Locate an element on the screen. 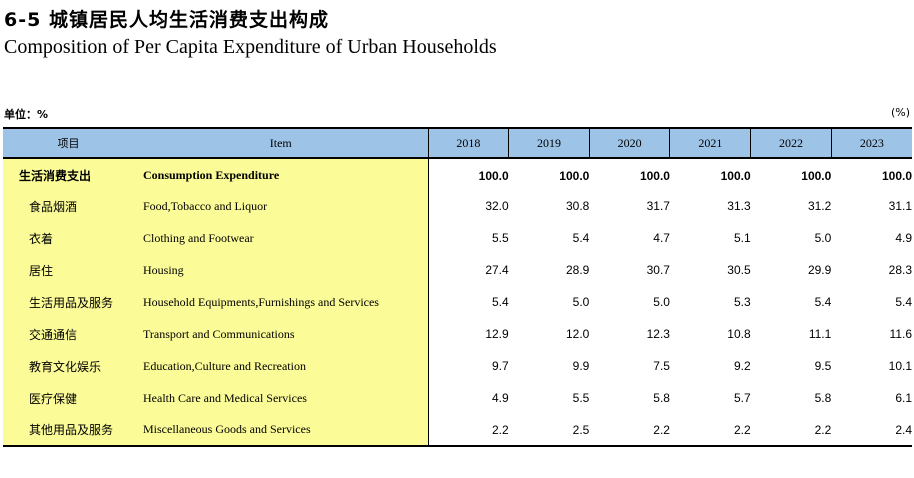 Image resolution: width=914 pixels, height=478 pixels. value-cell: 2.5 is located at coordinates (549, 430).